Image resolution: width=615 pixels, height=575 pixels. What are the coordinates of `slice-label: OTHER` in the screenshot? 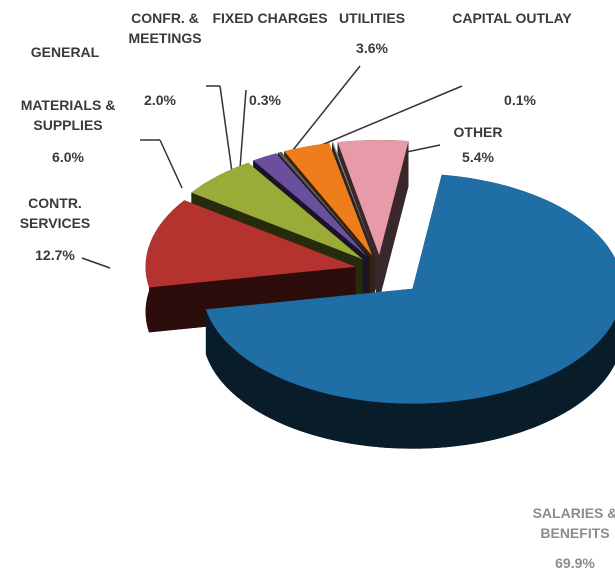 It's located at (478, 132).